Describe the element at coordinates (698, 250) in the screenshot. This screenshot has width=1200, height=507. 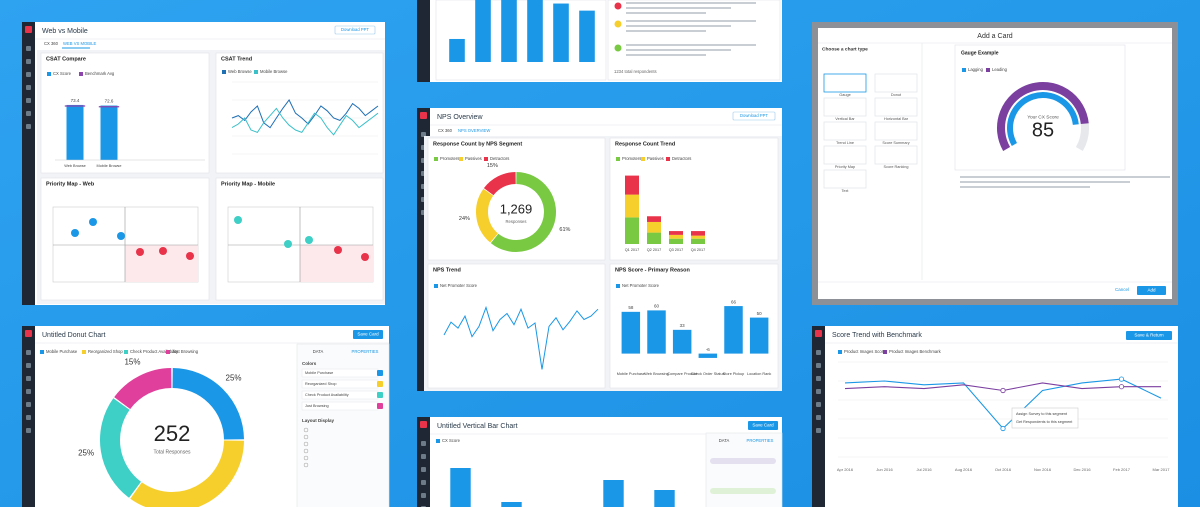
I see `x-tick-label: Q4 2017` at that location.